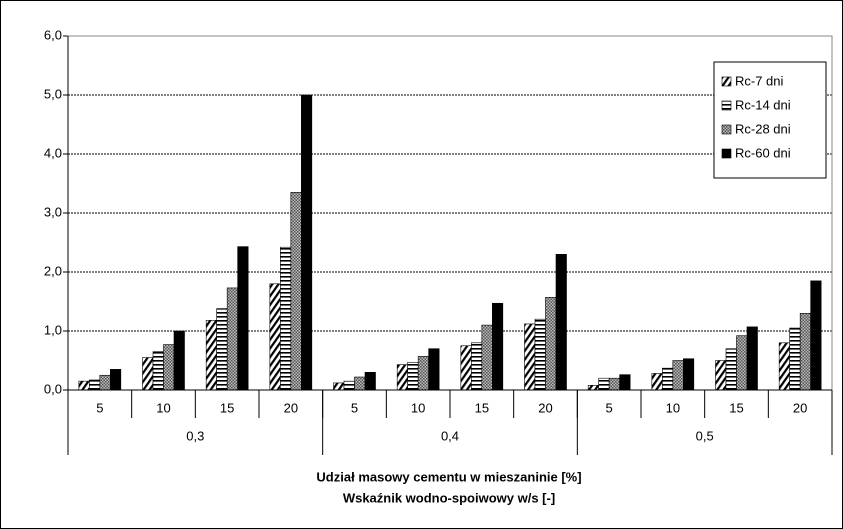 This screenshot has height=529, width=843. What do you see at coordinates (53, 152) in the screenshot?
I see `y-tick-label: 4,0` at bounding box center [53, 152].